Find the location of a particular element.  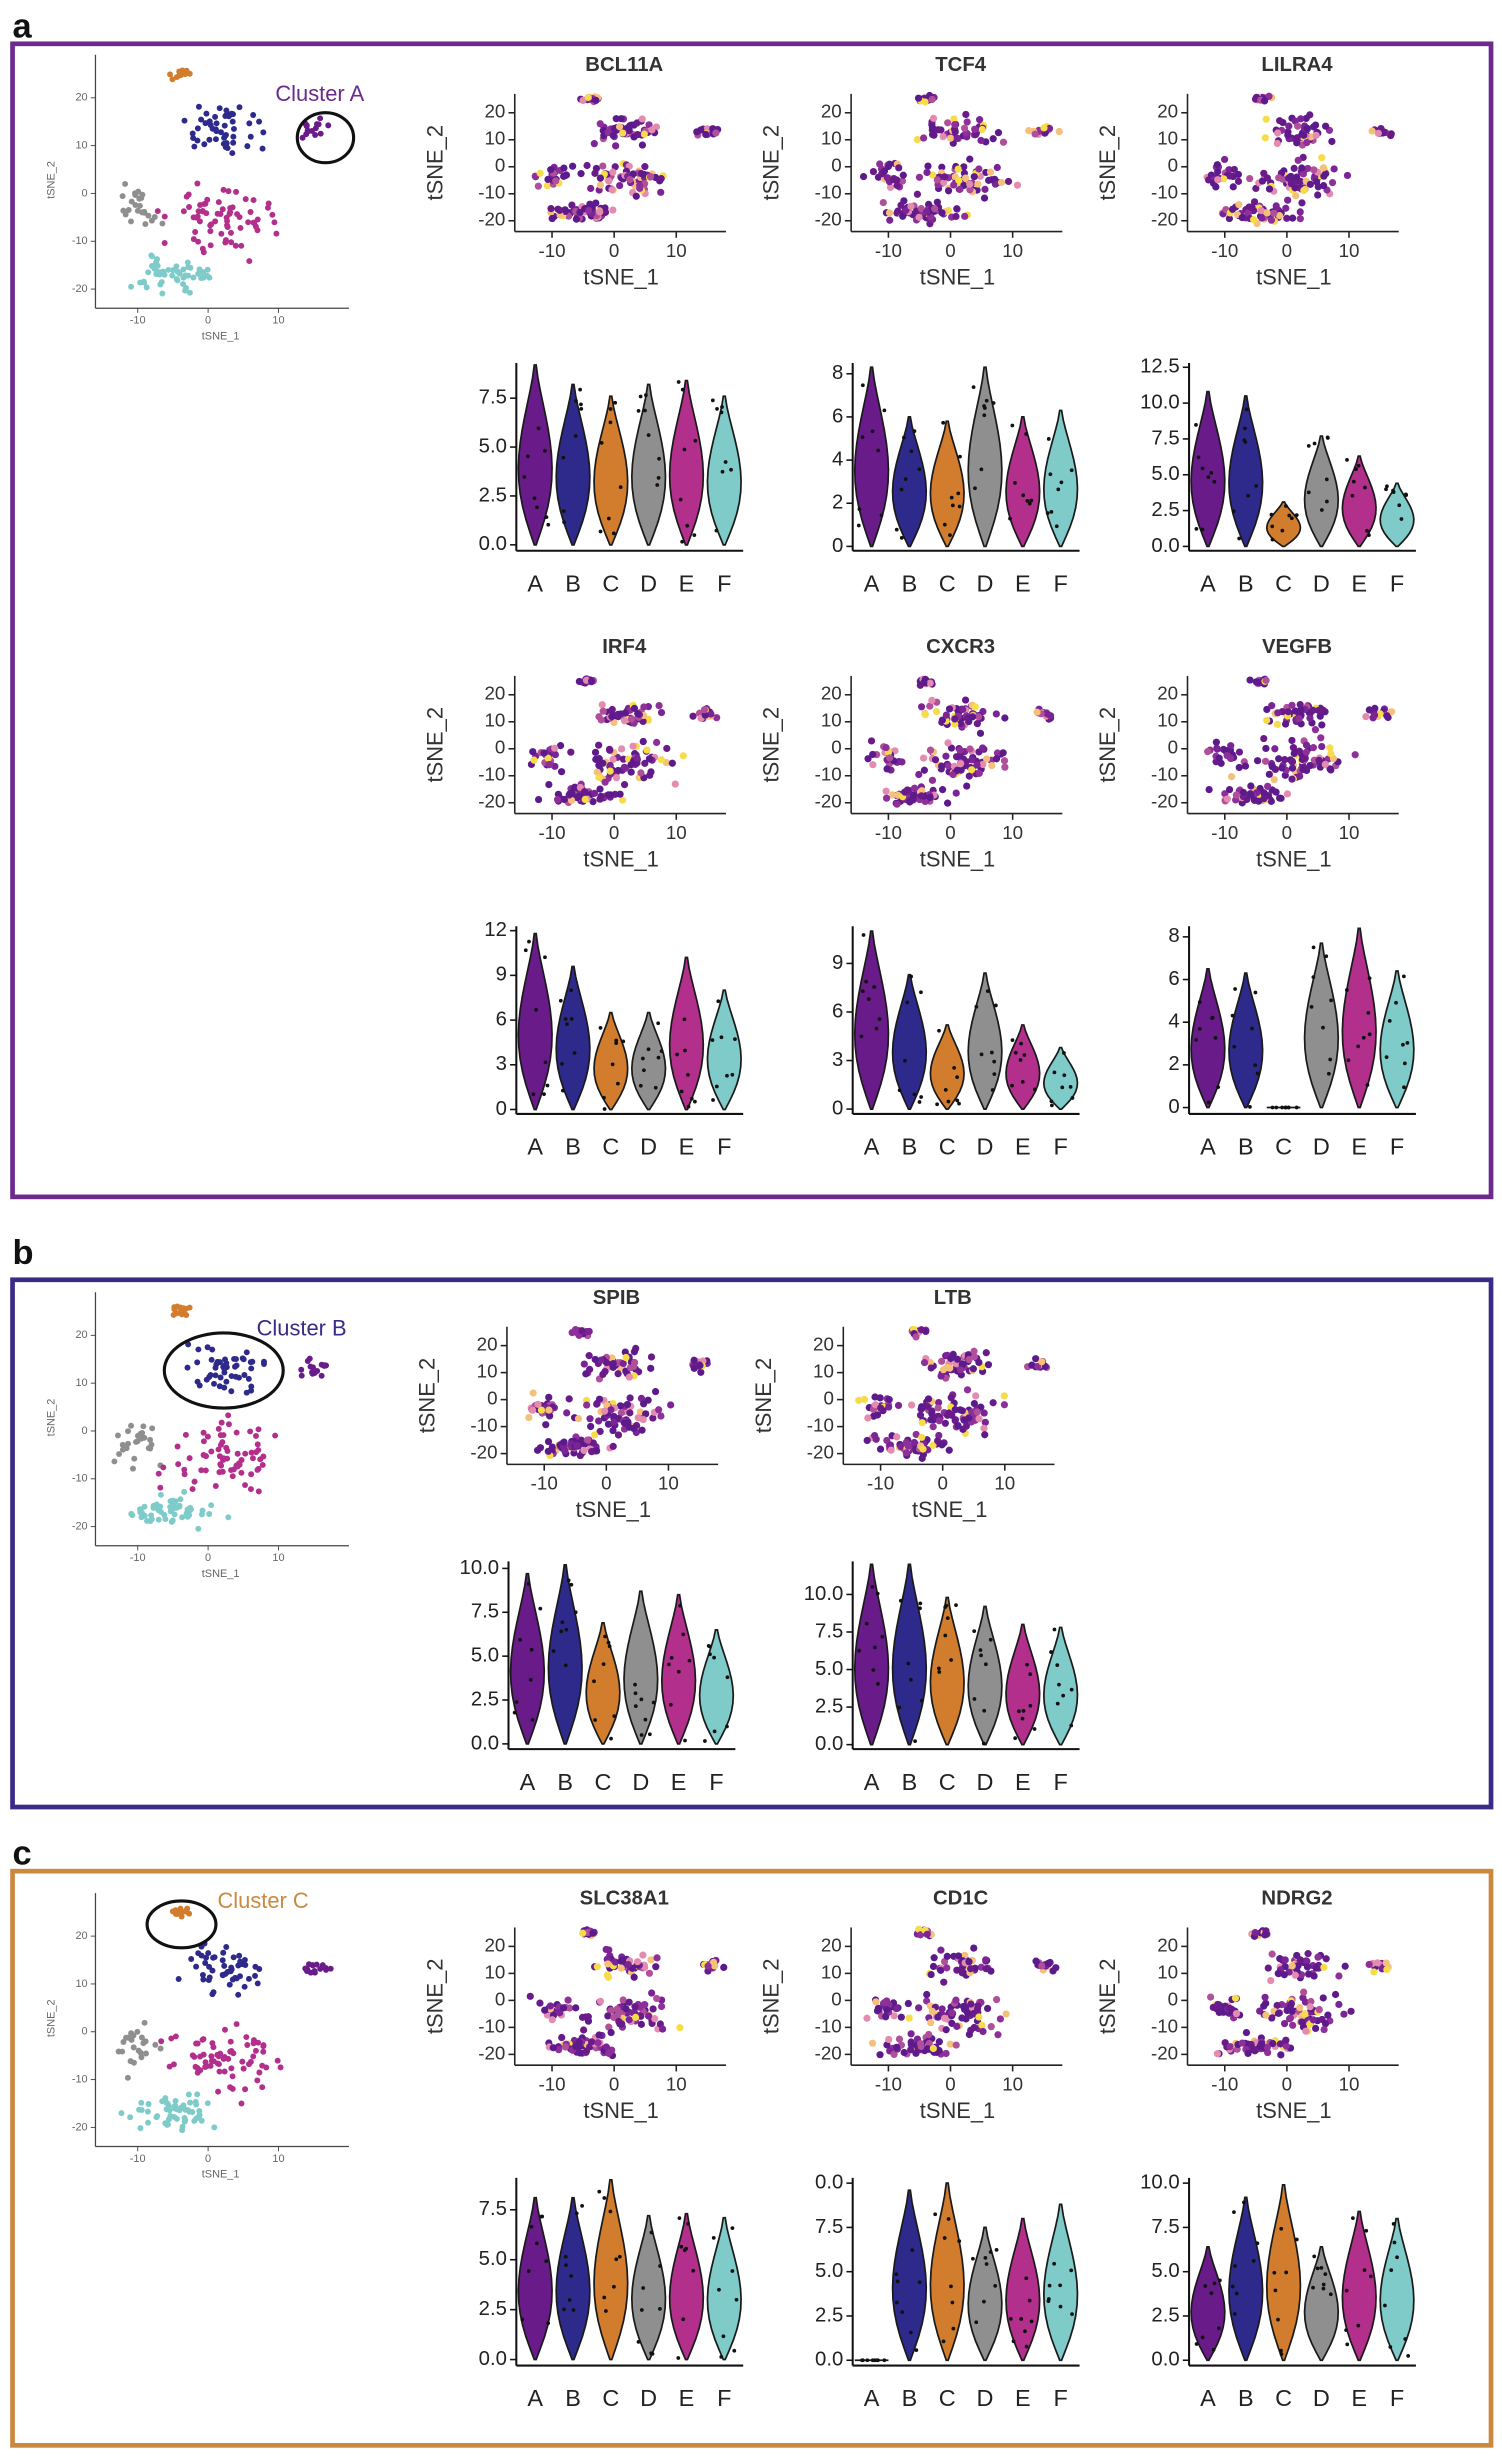

y-tick-label: -20 is located at coordinates (828, 801).